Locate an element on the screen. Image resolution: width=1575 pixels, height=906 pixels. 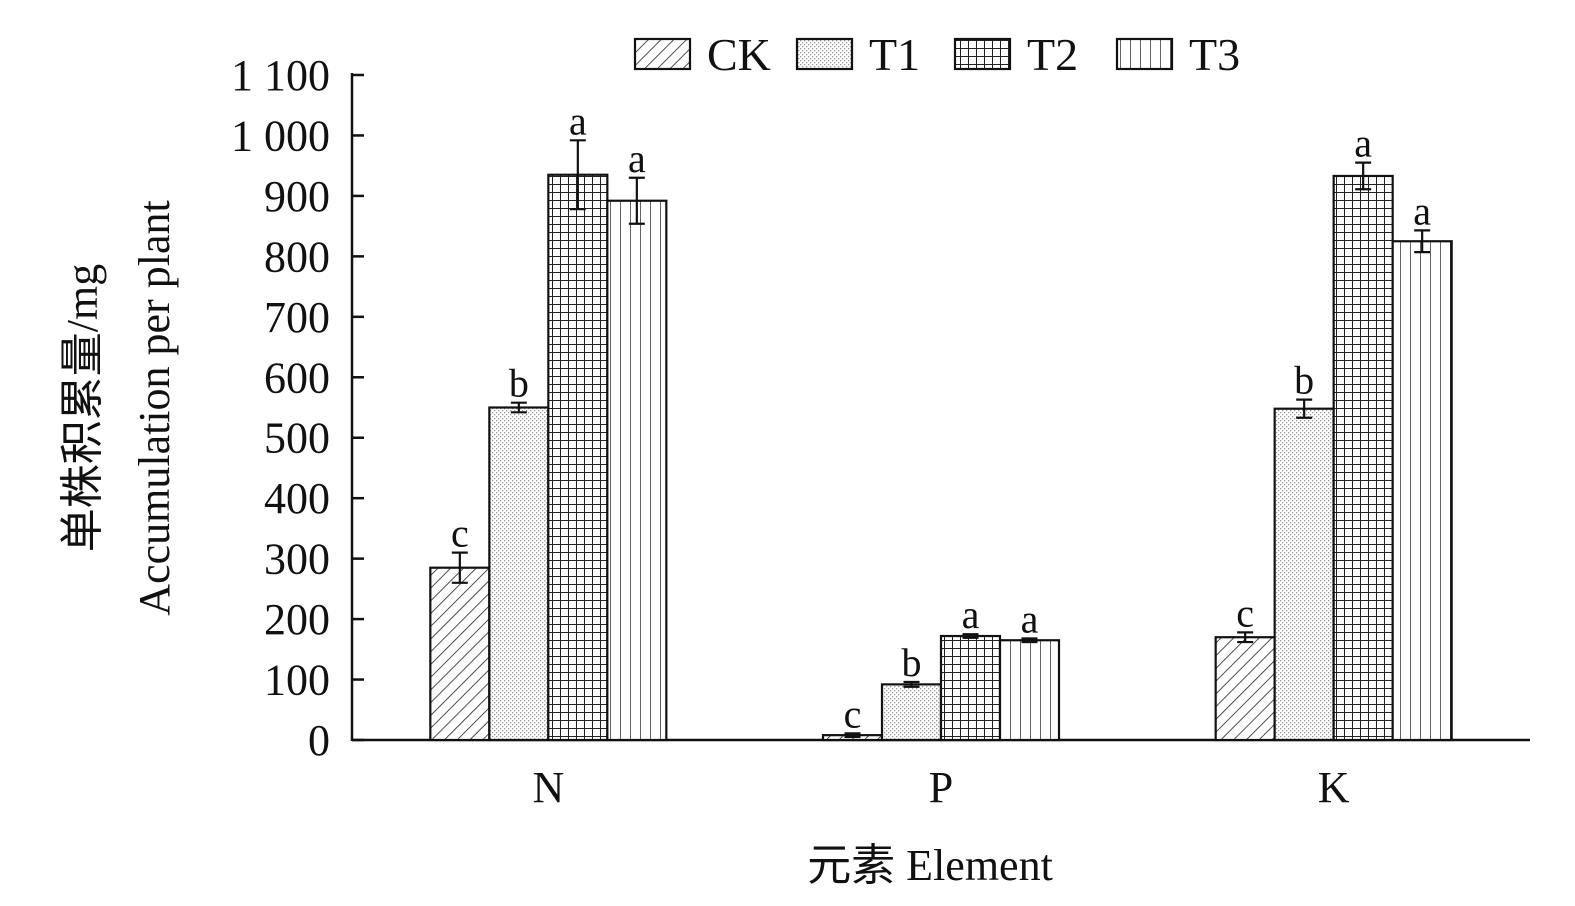
x-tick-label: P is located at coordinates (941, 787).